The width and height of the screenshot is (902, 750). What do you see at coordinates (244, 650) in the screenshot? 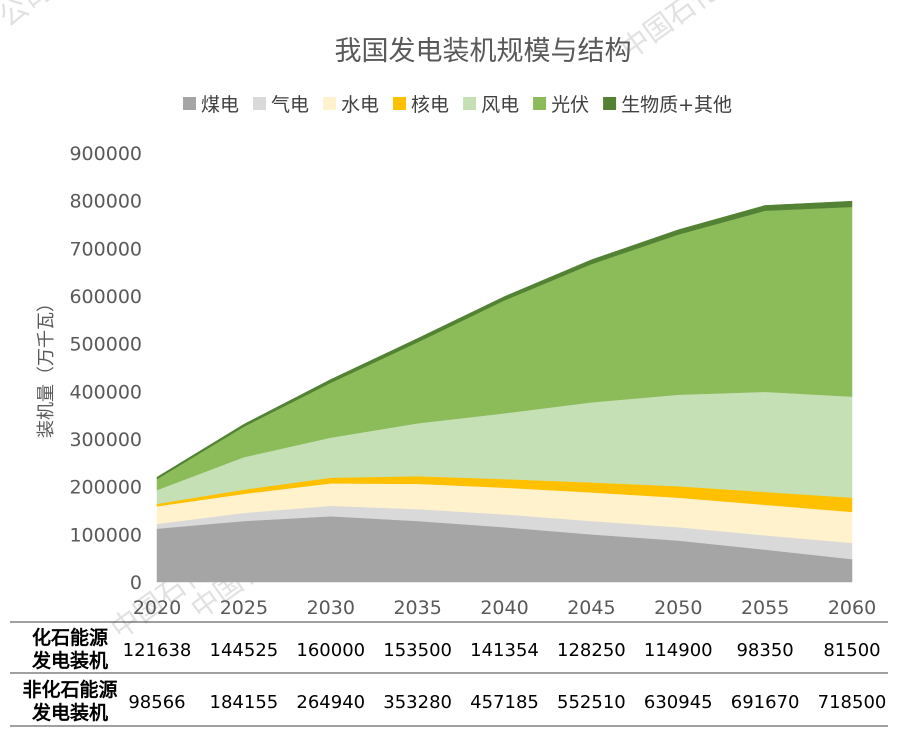
I see `table-cell: 144525` at bounding box center [244, 650].